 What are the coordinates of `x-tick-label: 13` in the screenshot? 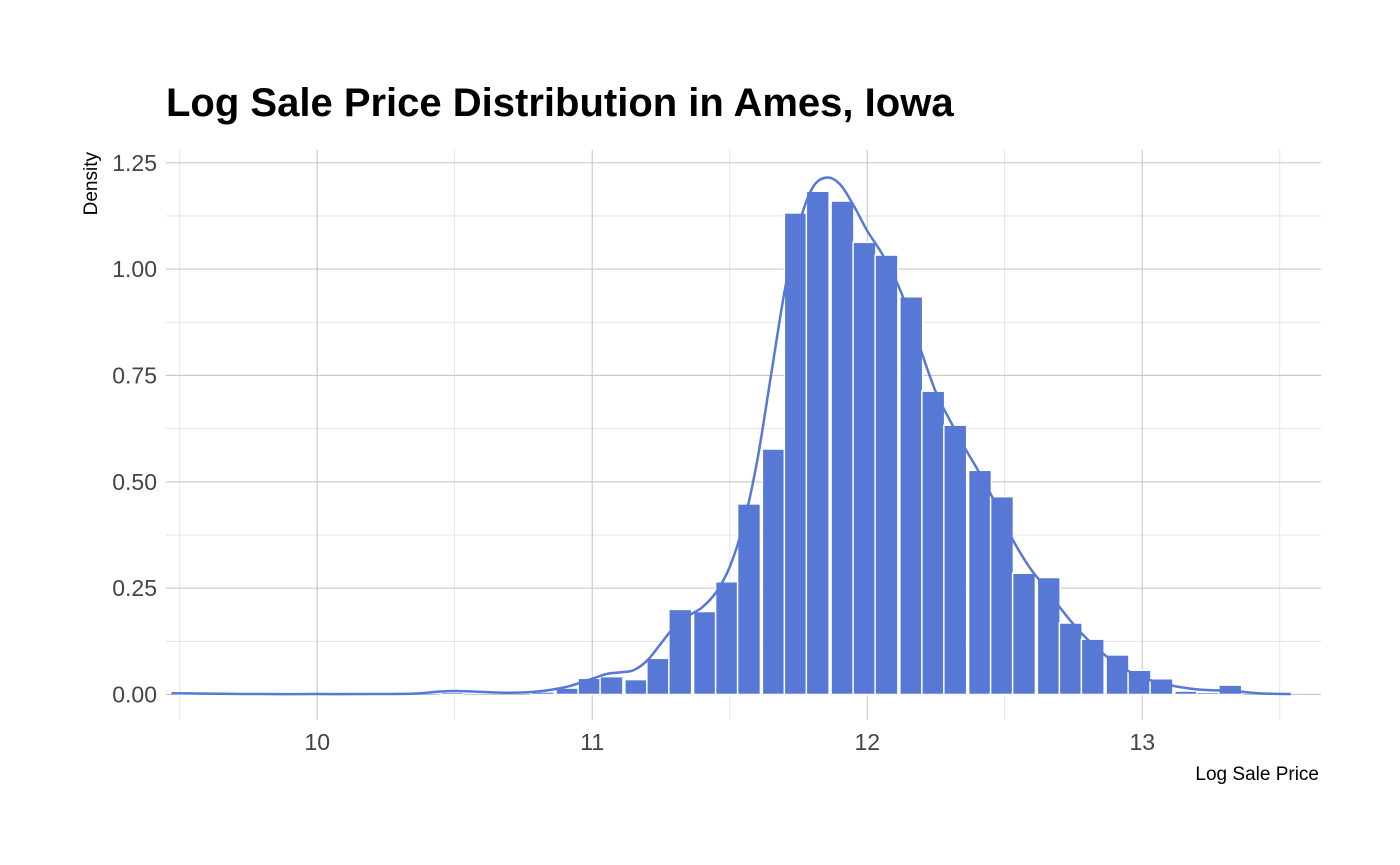 It's located at (1142, 742).